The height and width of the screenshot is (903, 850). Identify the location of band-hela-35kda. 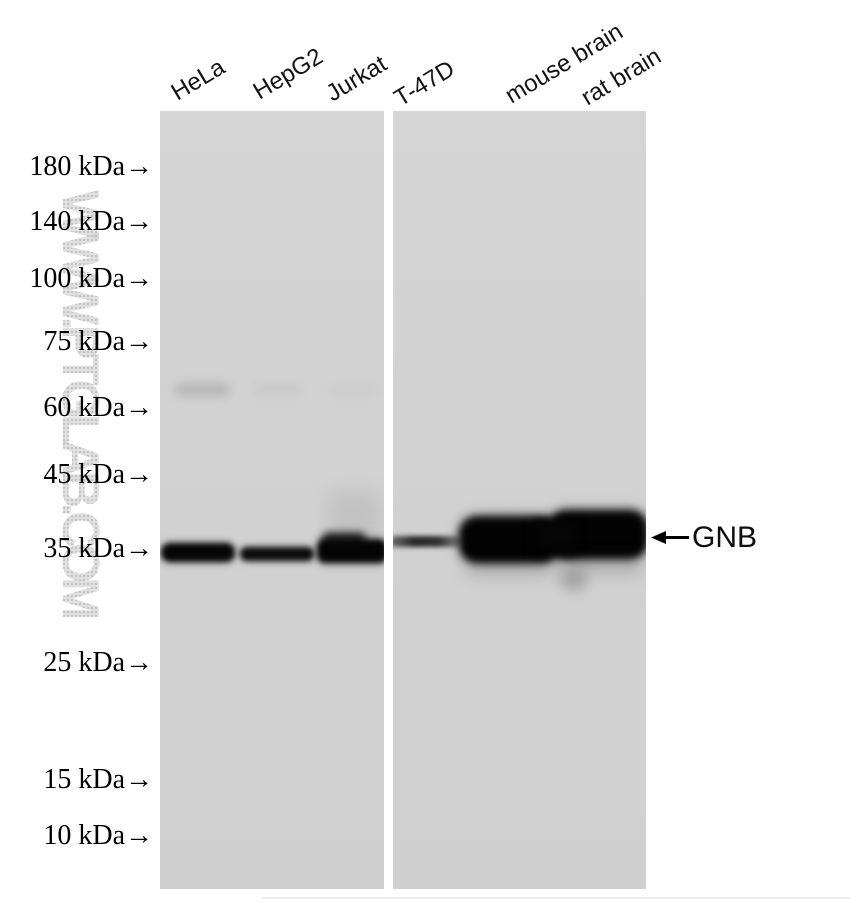
(198, 552).